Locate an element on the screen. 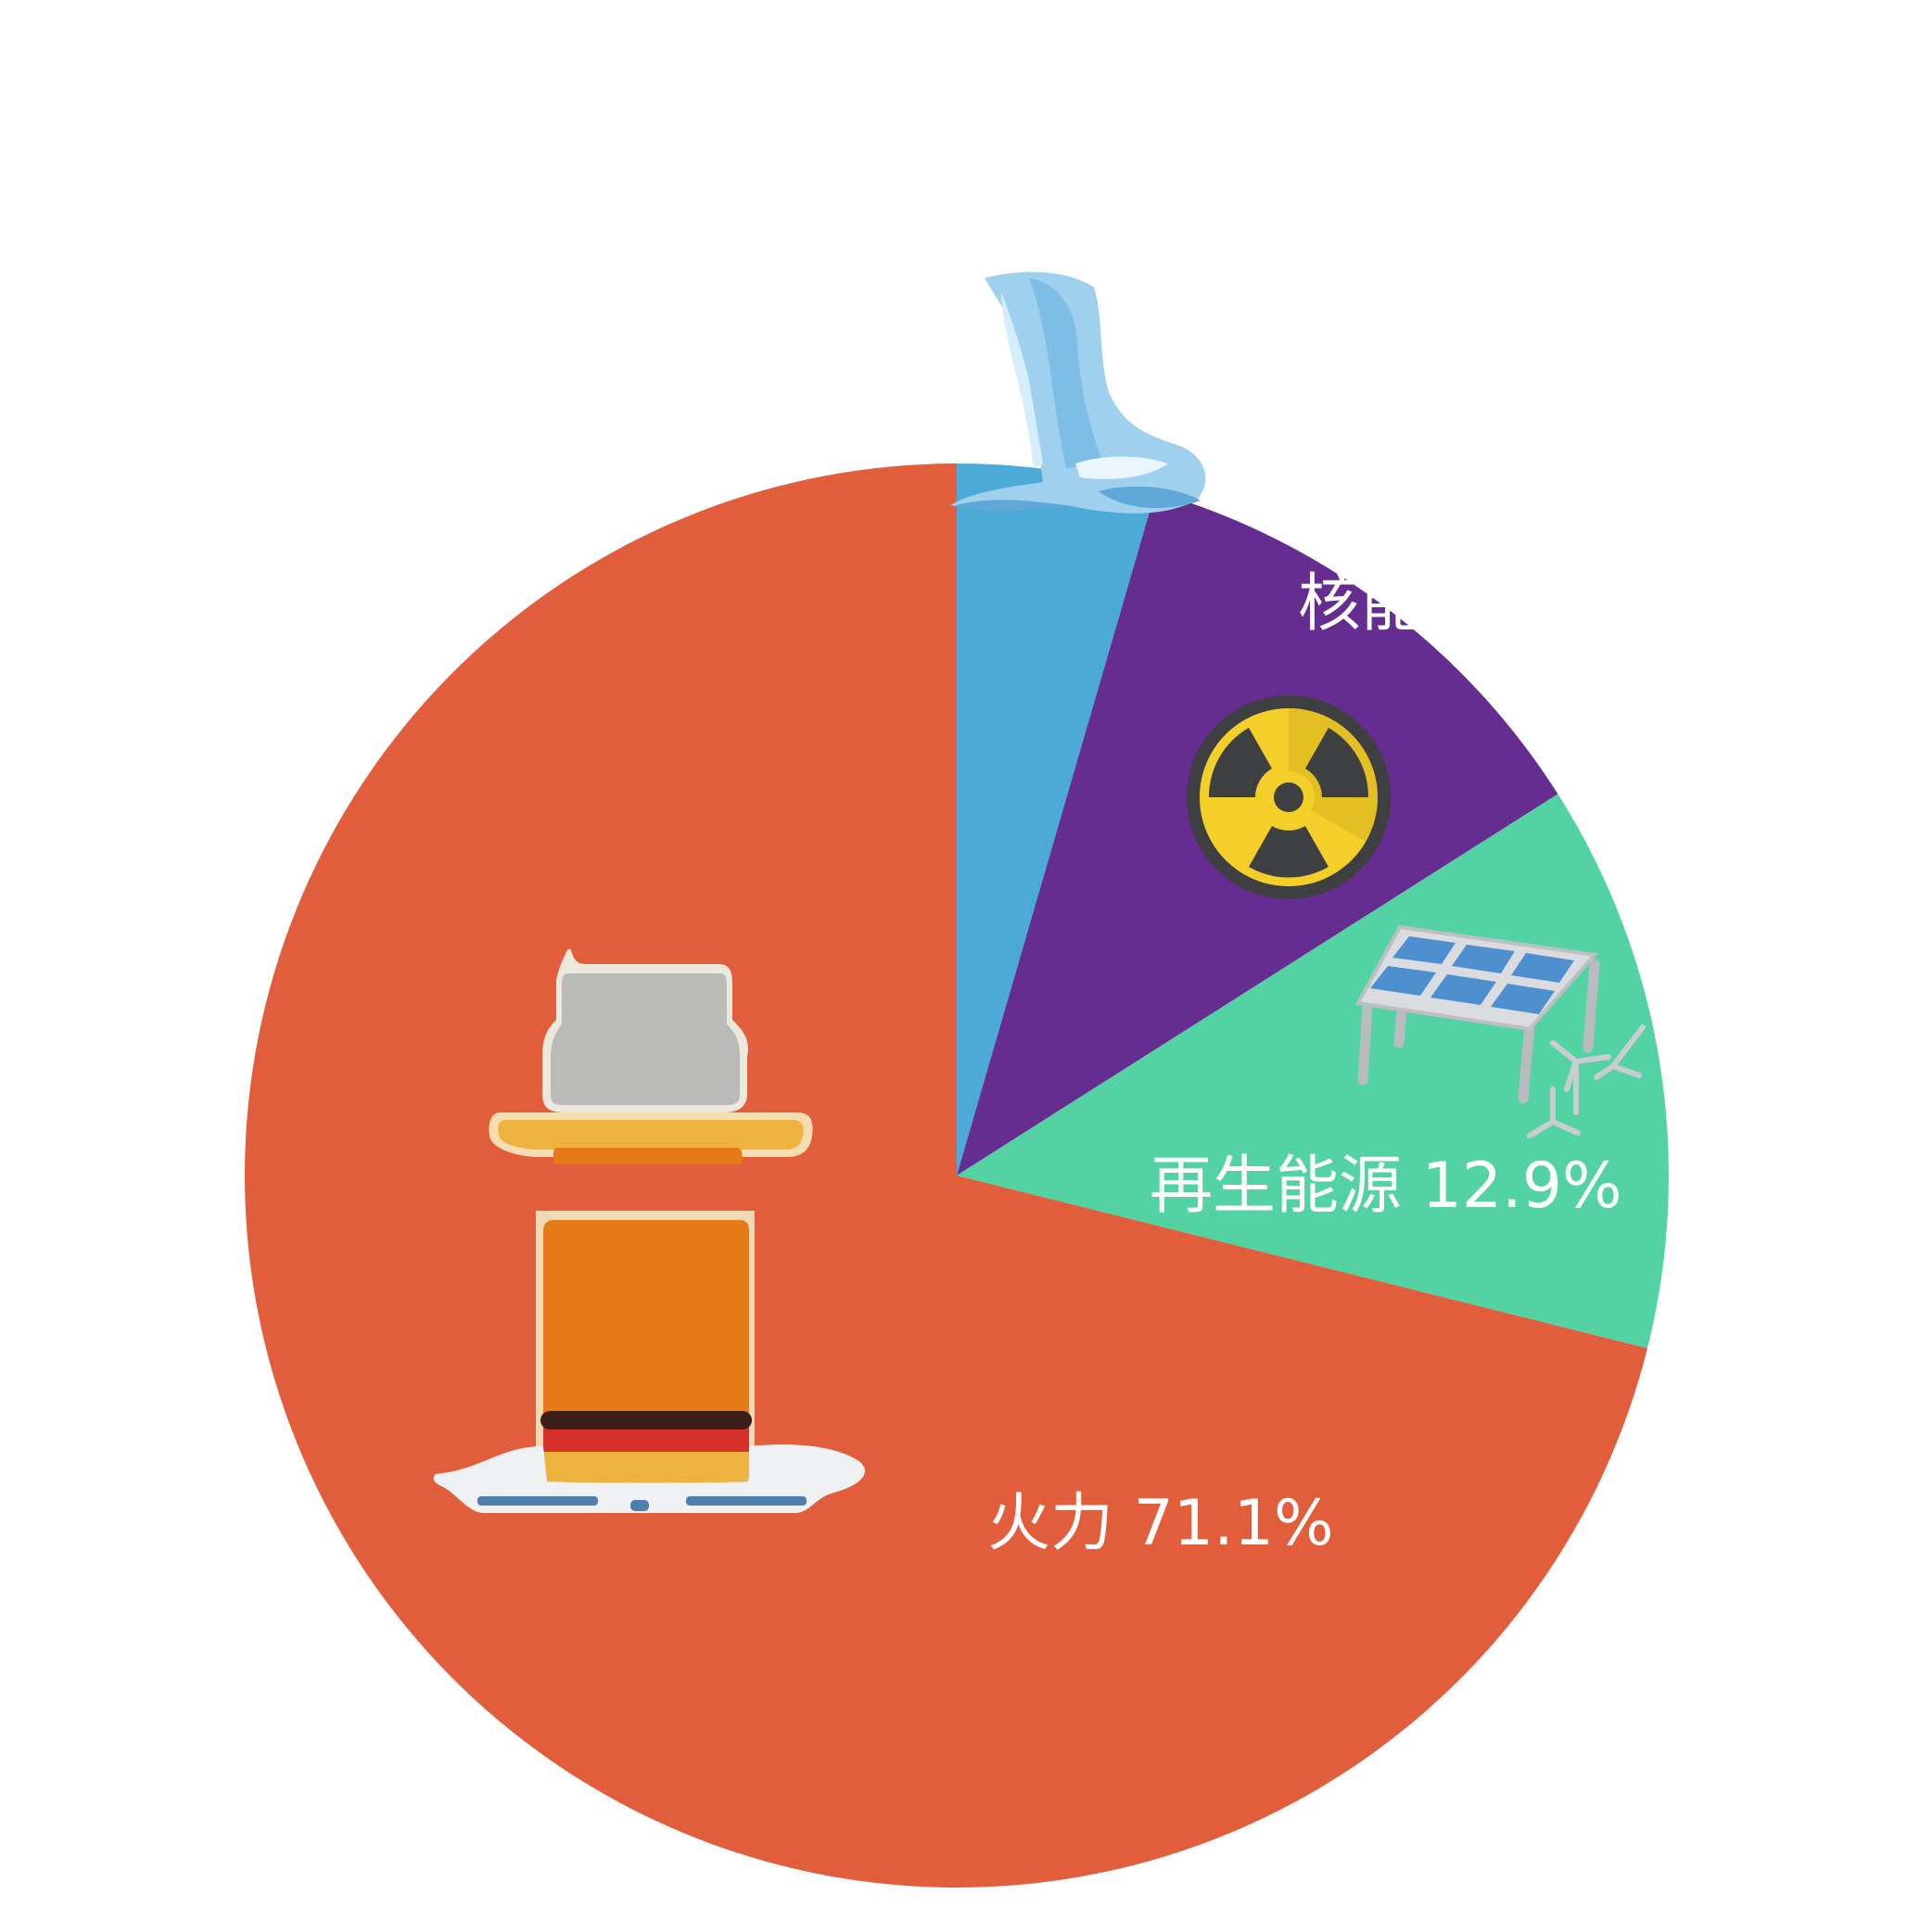 The height and width of the screenshot is (1932, 1932). waterfall-icon is located at coordinates (1078, 393).